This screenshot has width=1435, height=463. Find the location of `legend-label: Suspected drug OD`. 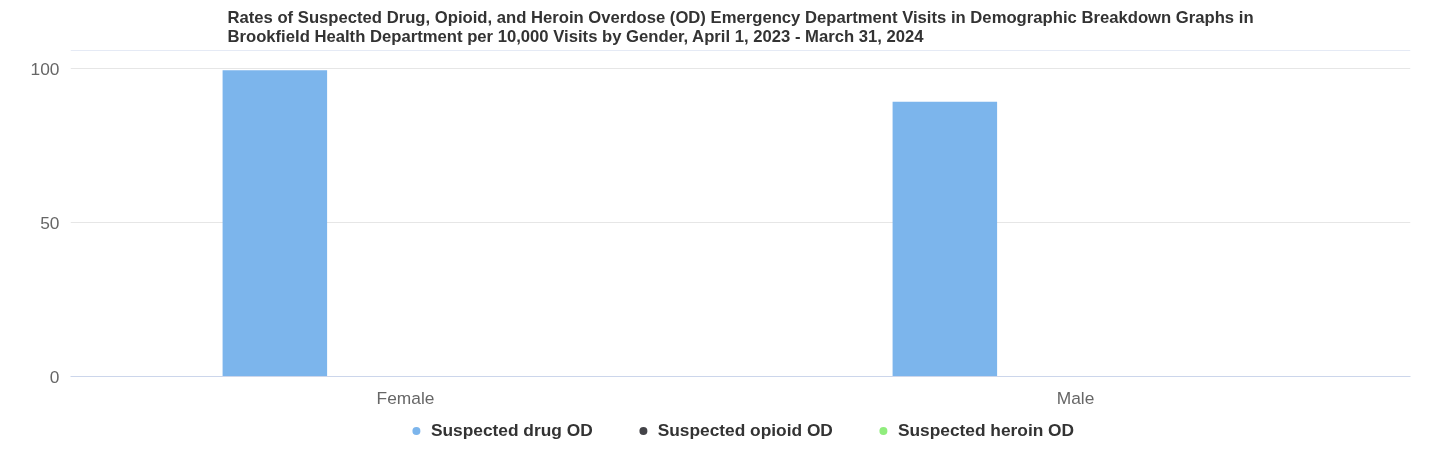

legend-label: Suspected drug OD is located at coordinates (511, 430).